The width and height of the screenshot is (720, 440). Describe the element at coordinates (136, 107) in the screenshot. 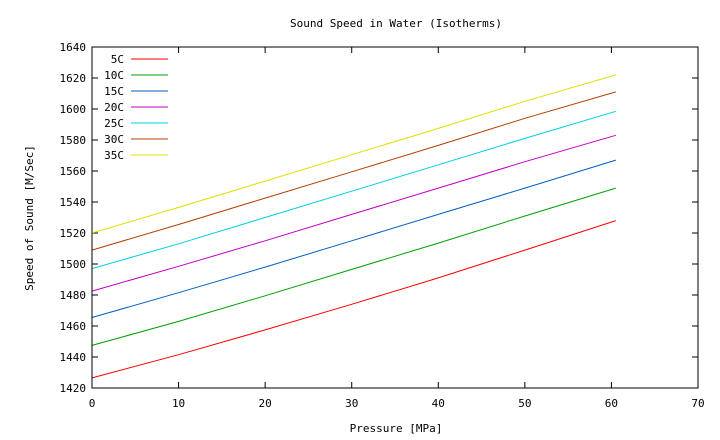

I see `legend: 5C 10C 15C 20C 25C 30C 35C` at that location.